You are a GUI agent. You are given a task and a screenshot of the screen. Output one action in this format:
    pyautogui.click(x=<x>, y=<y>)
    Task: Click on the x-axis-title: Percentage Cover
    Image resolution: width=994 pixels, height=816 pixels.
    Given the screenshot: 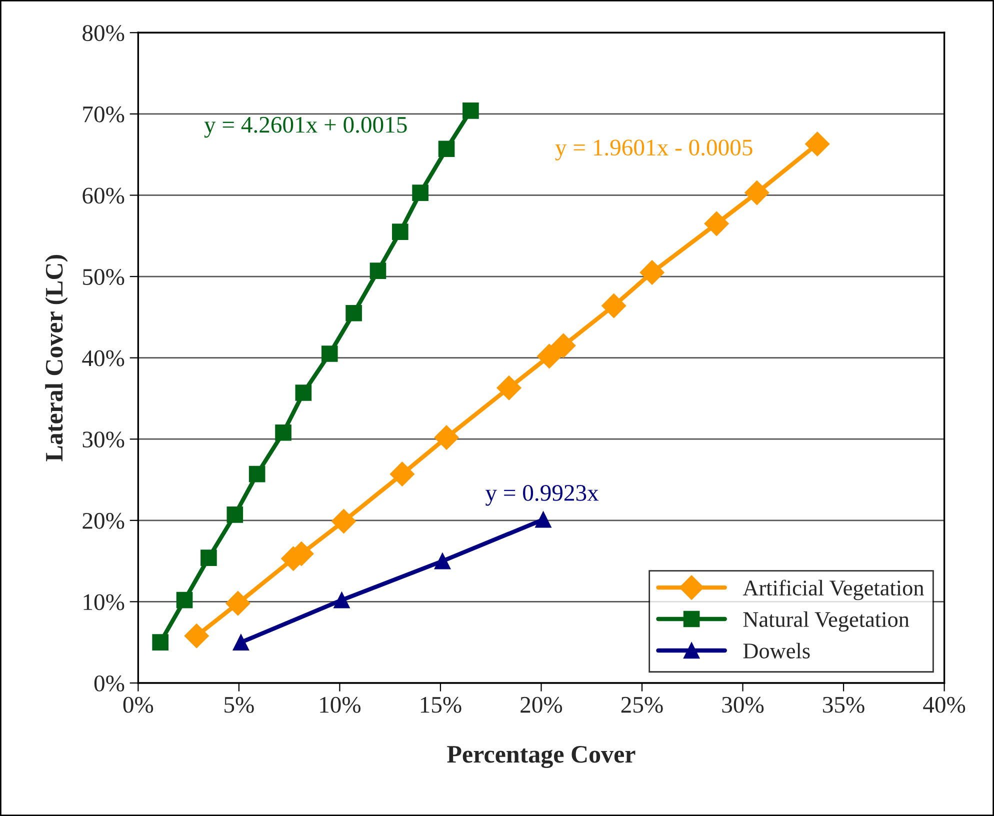 What is the action you would take?
    pyautogui.click(x=541, y=757)
    